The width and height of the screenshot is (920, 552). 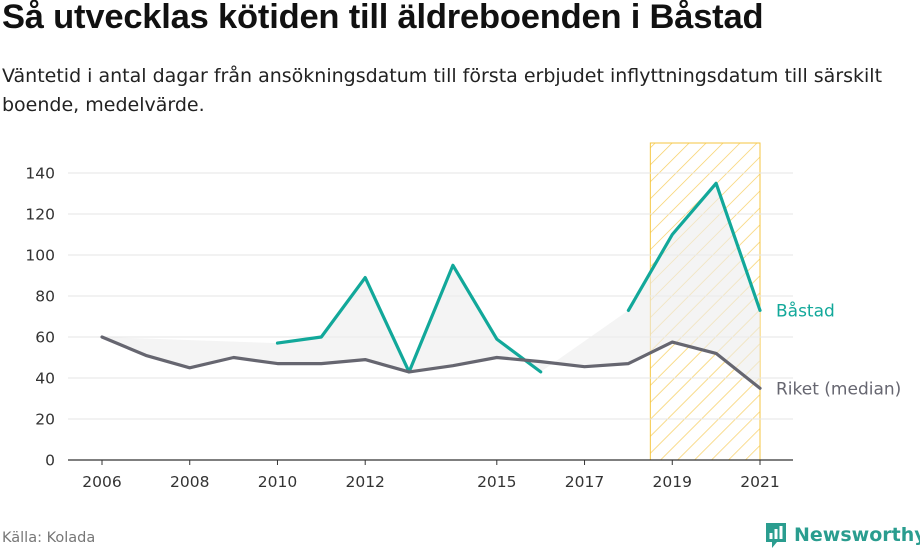 What do you see at coordinates (364, 482) in the screenshot?
I see `x-tick-label: 2012` at bounding box center [364, 482].